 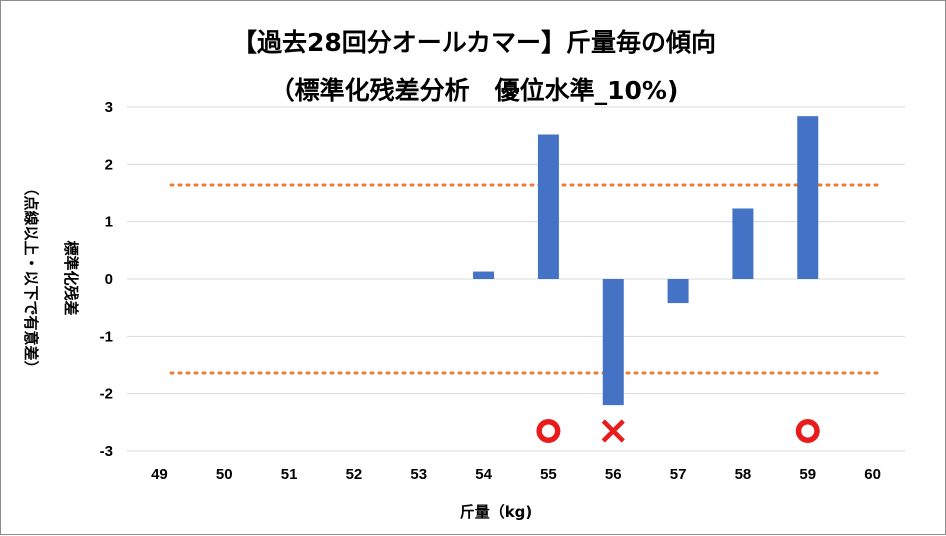 What do you see at coordinates (516, 474) in the screenshot?
I see `x-axis-ticks: 49 50 51 52 53 54 55 56 57 58 59 60` at bounding box center [516, 474].